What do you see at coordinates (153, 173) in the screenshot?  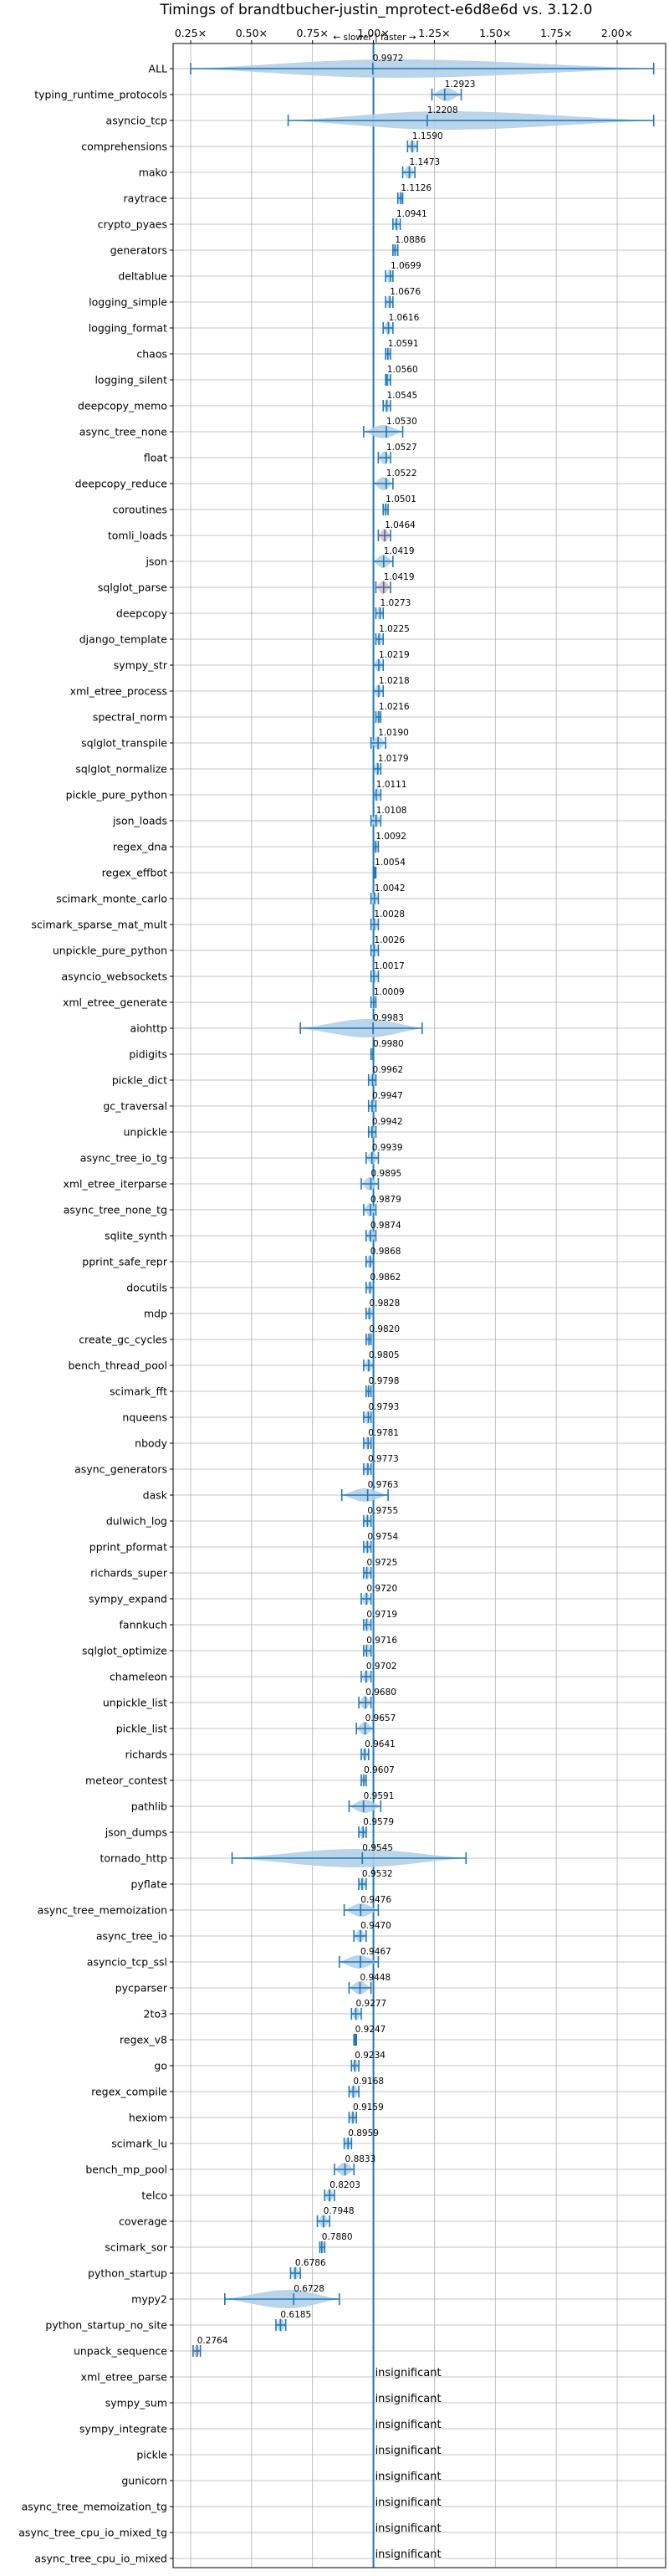 I see `benchmark-label: mako` at bounding box center [153, 173].